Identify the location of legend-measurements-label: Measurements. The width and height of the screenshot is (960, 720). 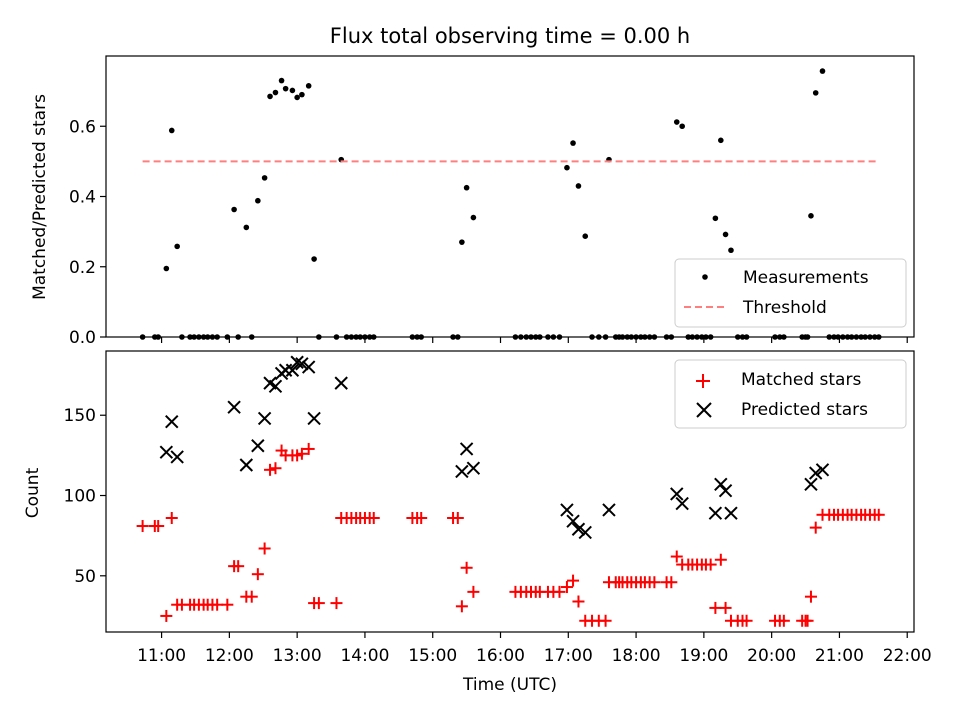
(806, 278).